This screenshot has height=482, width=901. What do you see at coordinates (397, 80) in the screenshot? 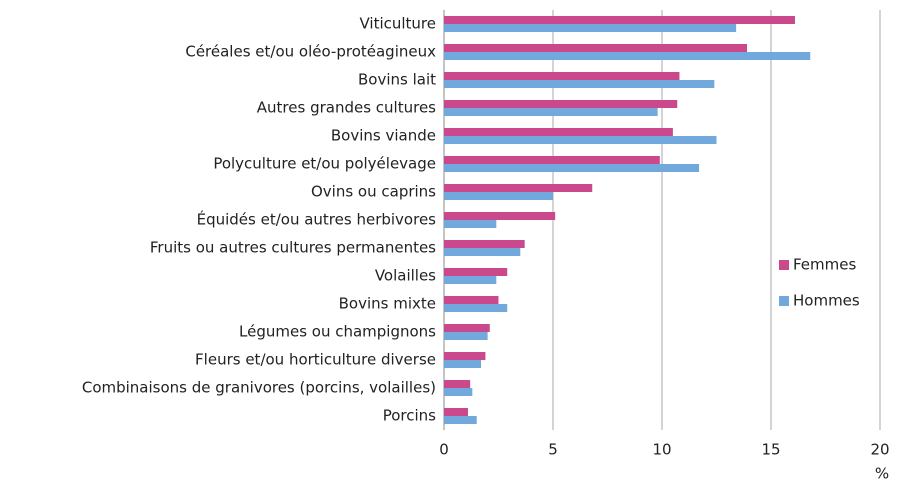
I see `y-tick-label: Bovins lait` at bounding box center [397, 80].